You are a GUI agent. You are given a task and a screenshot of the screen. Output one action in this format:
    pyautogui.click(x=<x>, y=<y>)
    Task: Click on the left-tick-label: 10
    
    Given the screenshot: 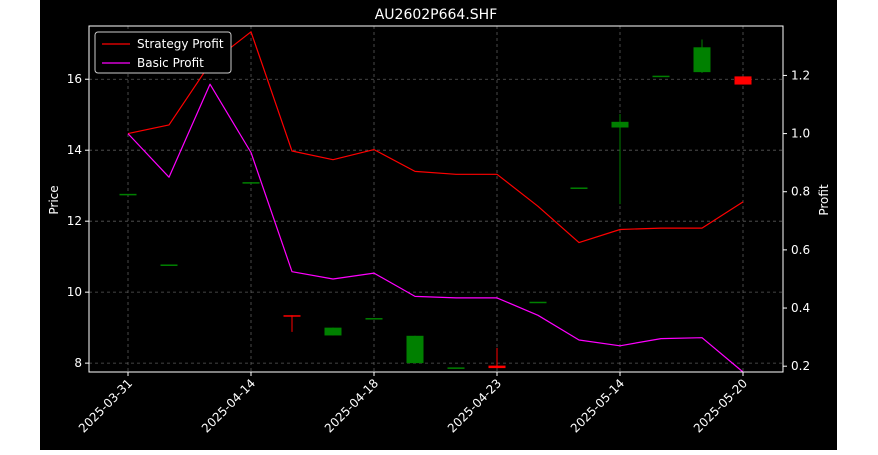 What is the action you would take?
    pyautogui.click(x=74, y=292)
    